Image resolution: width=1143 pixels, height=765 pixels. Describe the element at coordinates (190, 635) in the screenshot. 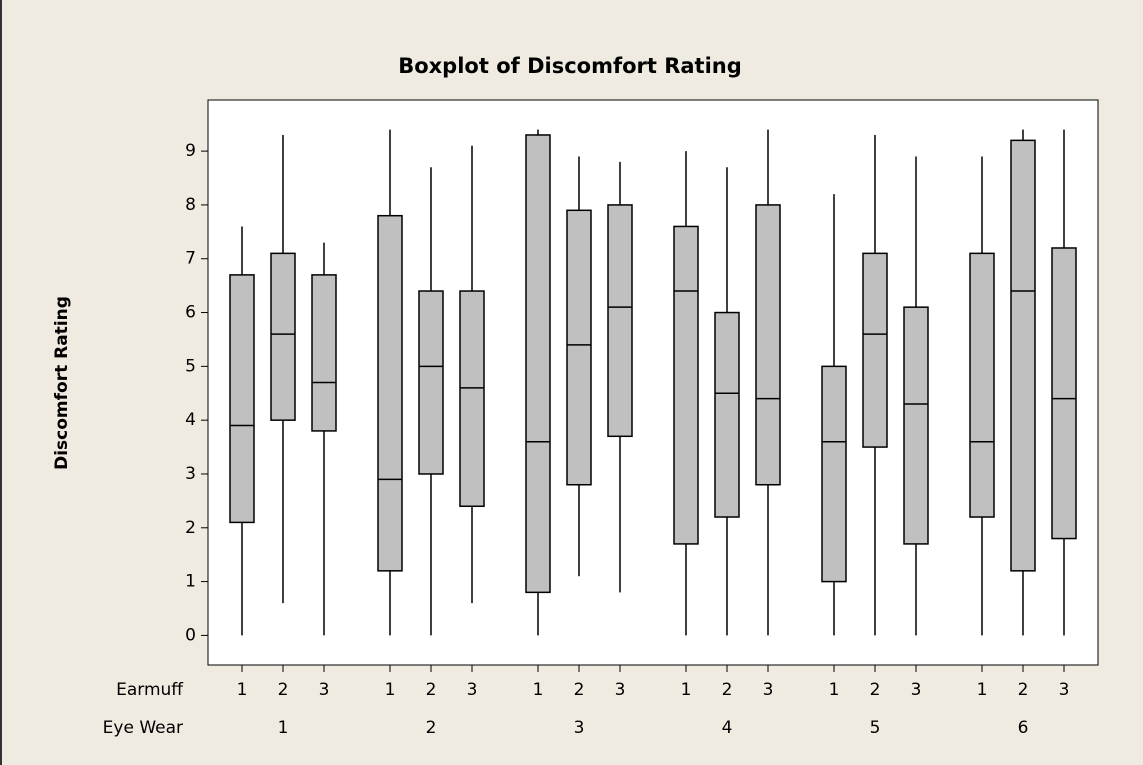

I see `y-tick-label: 0` at that location.